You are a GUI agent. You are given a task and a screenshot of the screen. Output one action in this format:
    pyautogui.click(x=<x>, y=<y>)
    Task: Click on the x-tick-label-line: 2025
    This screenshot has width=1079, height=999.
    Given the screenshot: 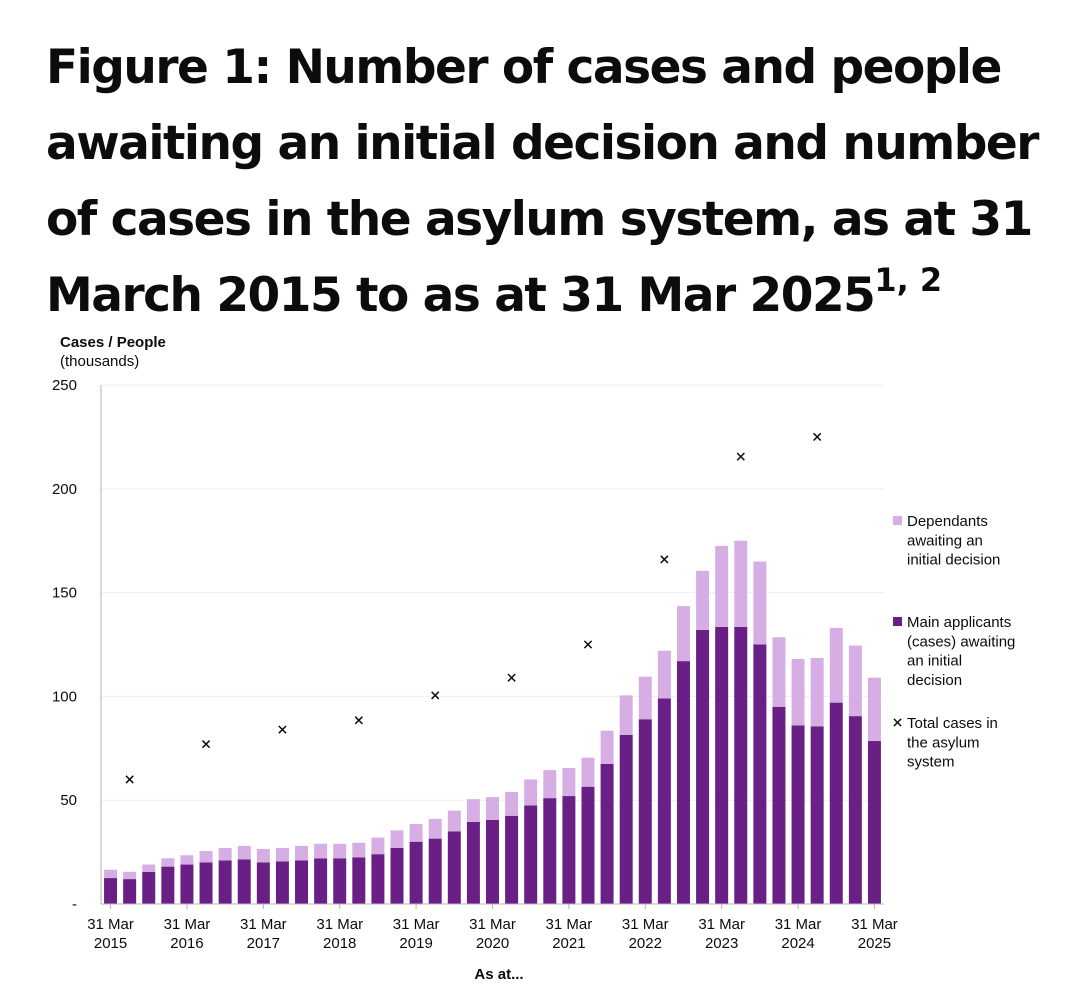 What is the action you would take?
    pyautogui.click(x=874, y=943)
    